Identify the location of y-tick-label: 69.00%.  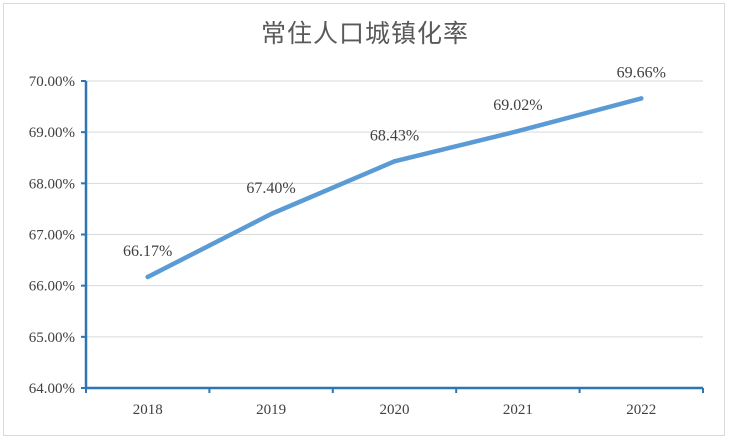
(52, 133).